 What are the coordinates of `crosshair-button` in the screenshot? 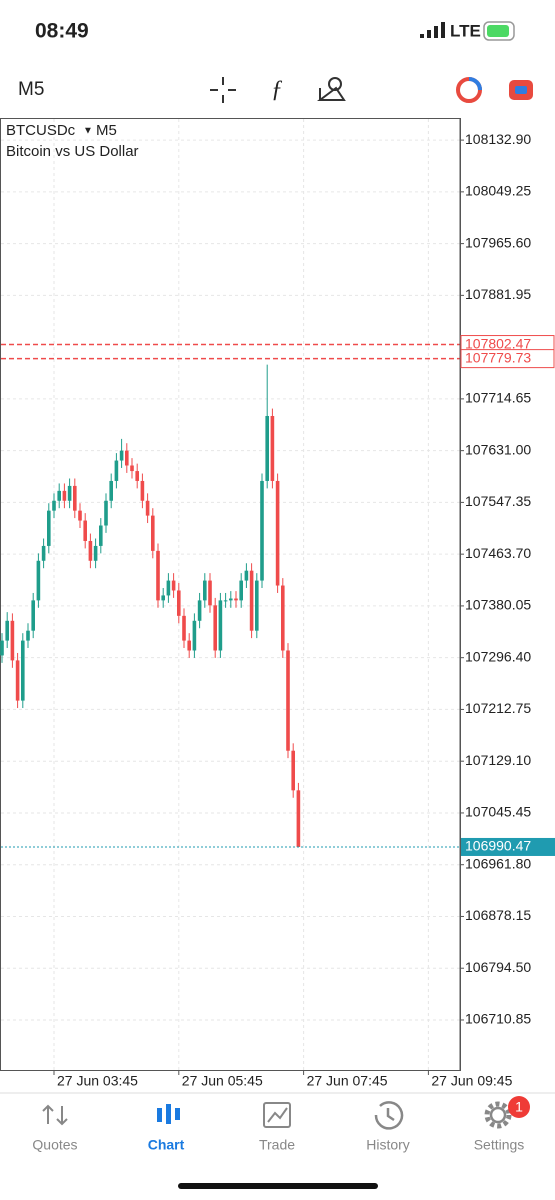 It's located at (223, 90).